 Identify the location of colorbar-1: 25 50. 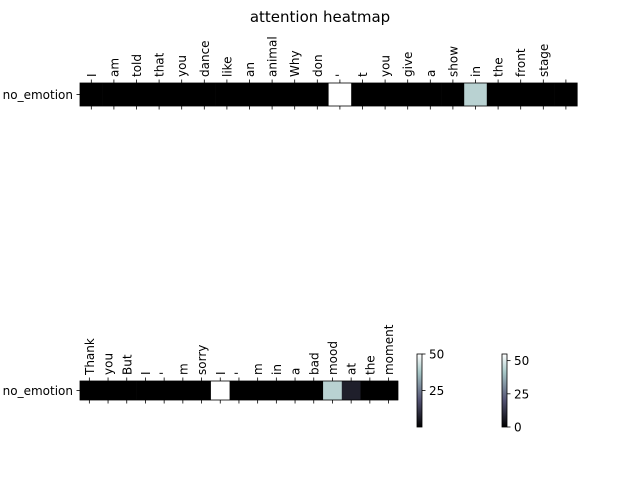
(430, 388).